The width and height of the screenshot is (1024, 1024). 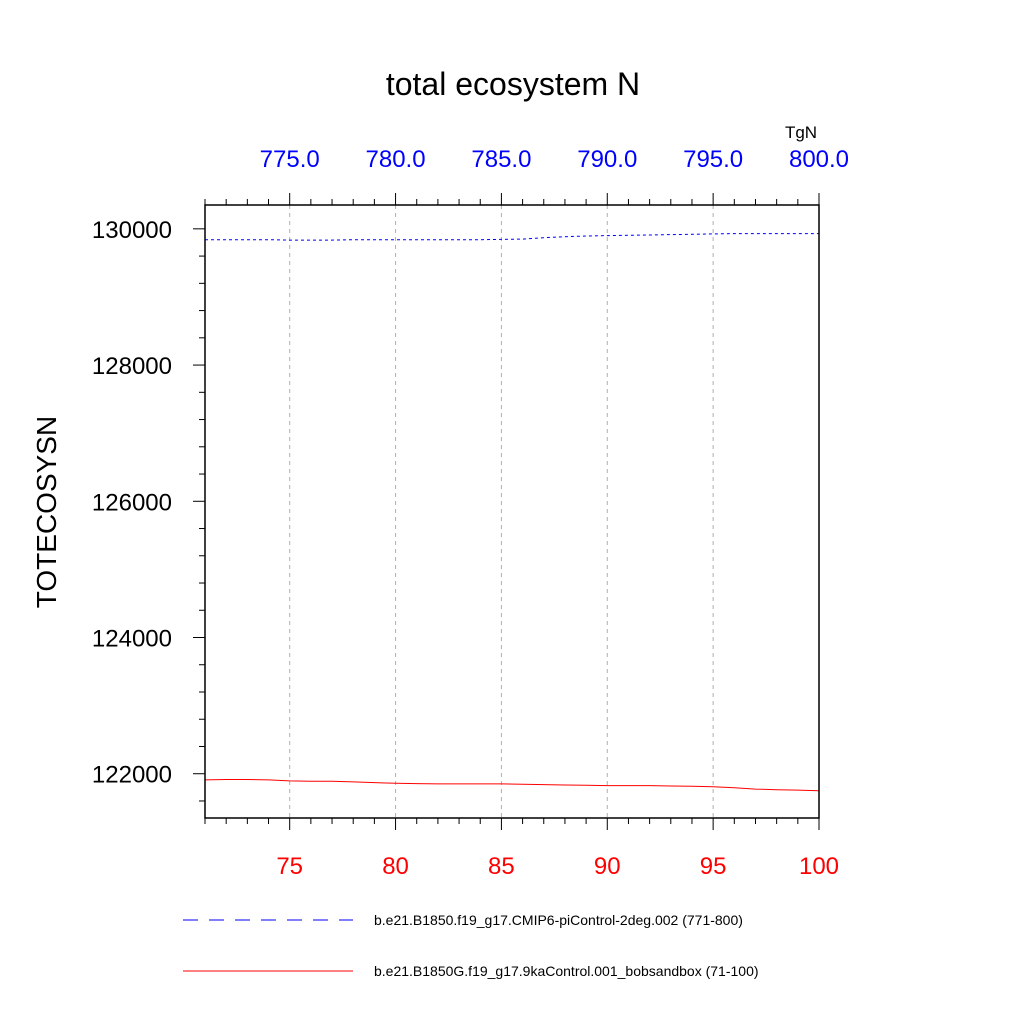 What do you see at coordinates (132, 230) in the screenshot?
I see `y-tick-label: 130000` at bounding box center [132, 230].